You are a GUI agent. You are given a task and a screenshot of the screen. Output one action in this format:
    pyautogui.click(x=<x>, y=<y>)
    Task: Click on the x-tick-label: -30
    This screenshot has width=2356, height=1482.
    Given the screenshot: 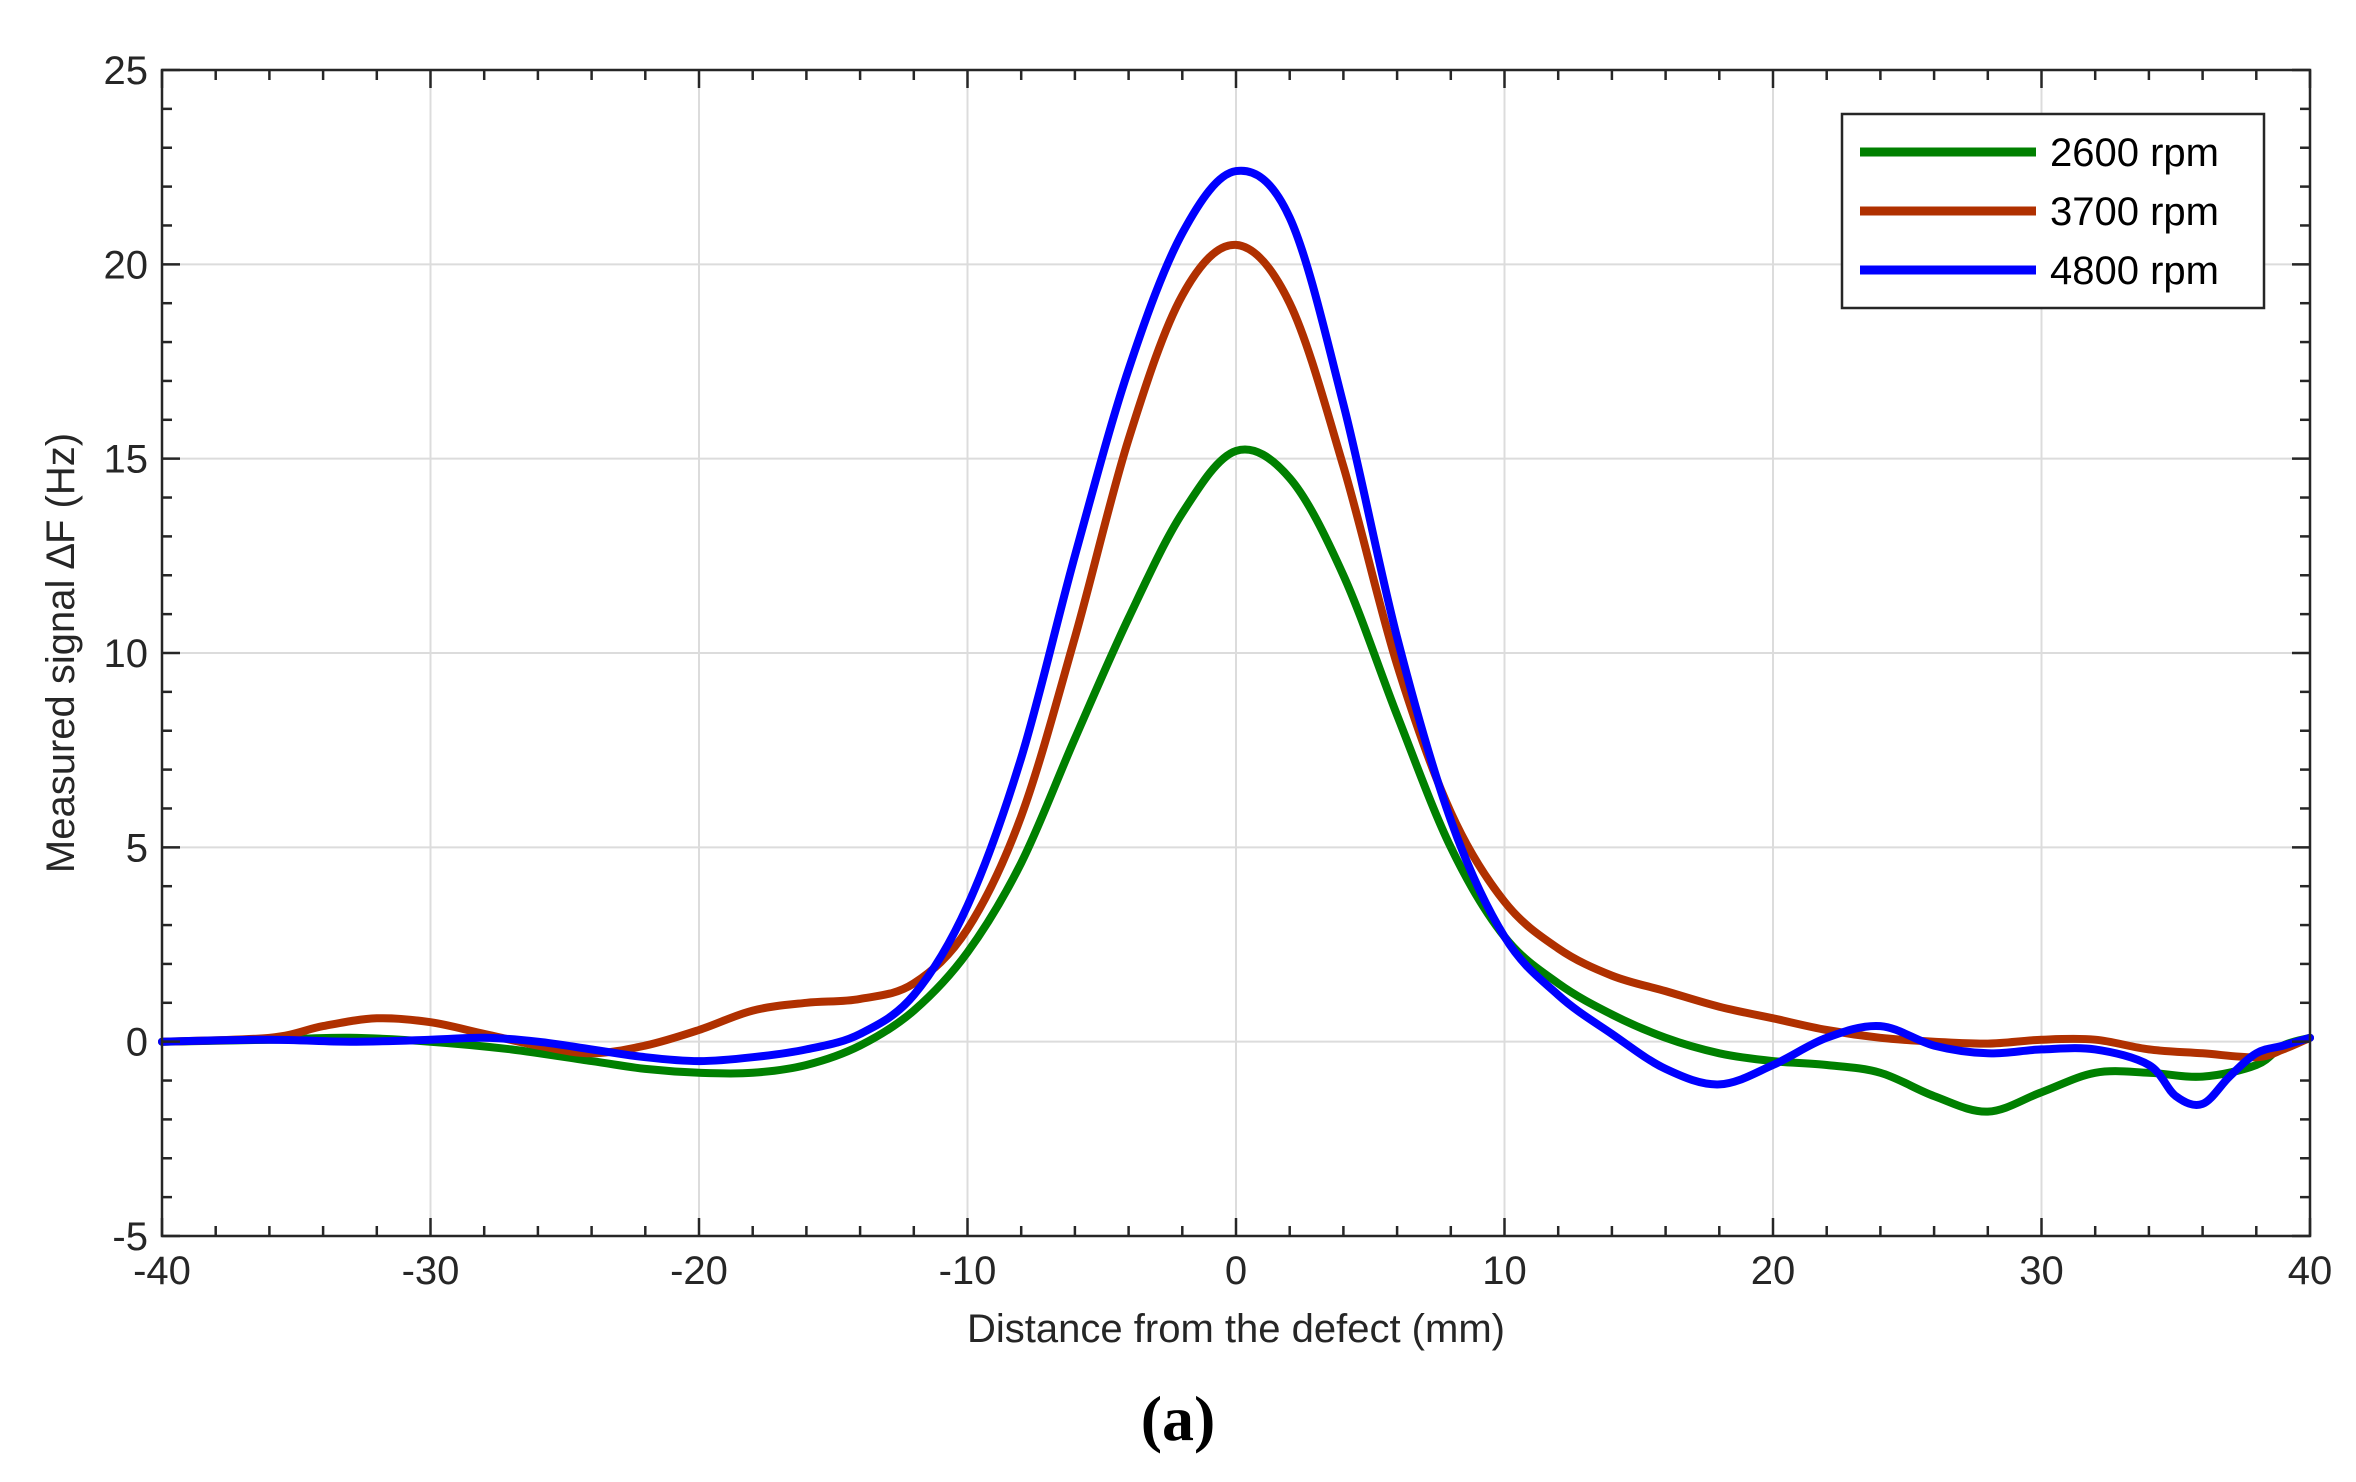 What is the action you would take?
    pyautogui.click(x=431, y=1271)
    